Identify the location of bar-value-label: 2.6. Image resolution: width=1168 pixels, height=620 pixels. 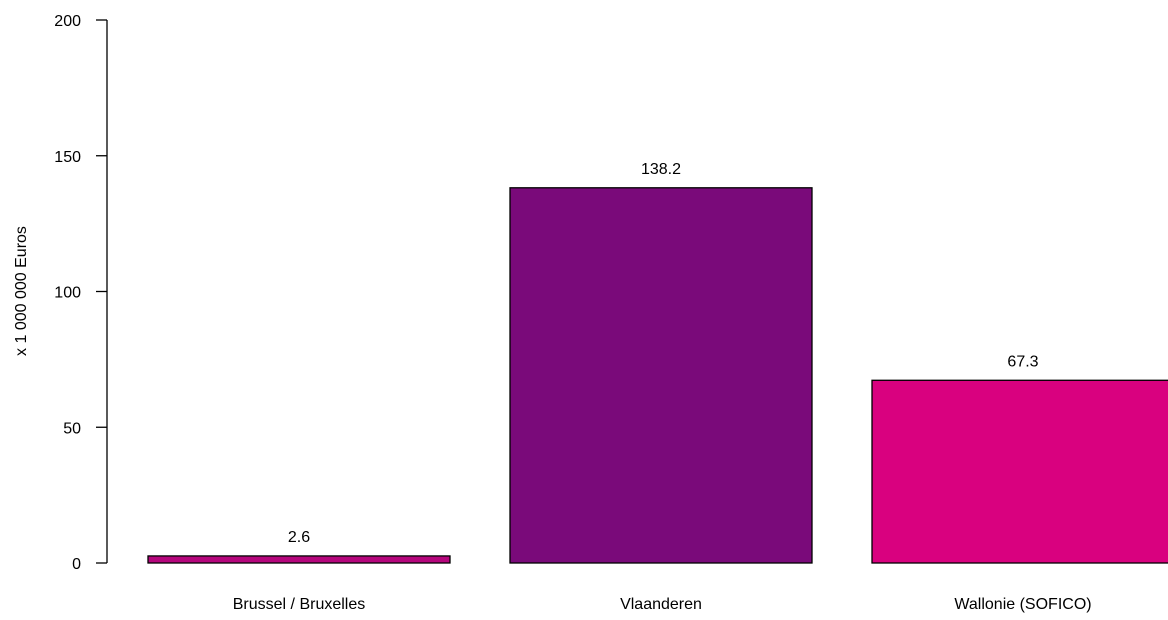
(299, 537).